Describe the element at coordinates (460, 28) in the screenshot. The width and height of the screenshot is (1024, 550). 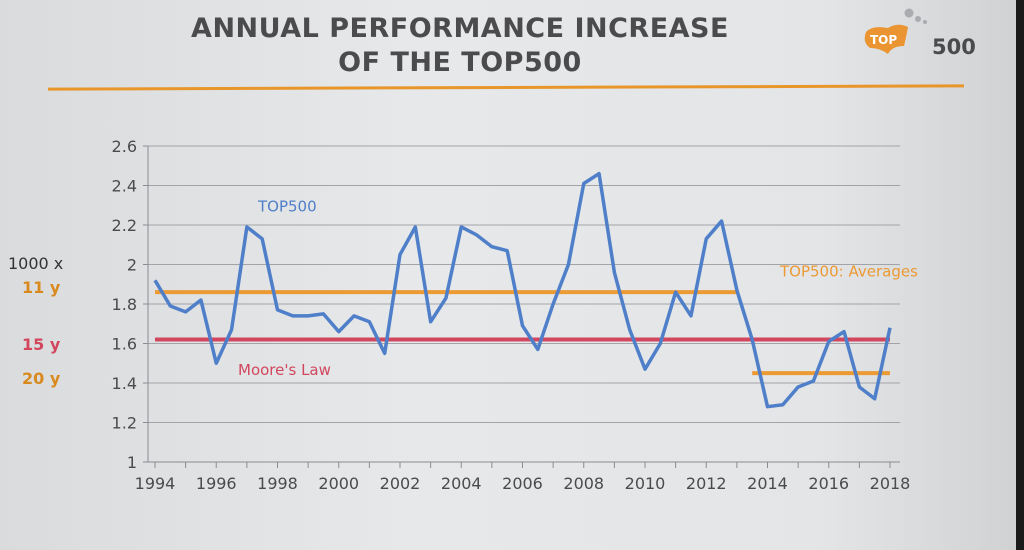
I see `title-line-1: ANNUAL PERFORMANCE INCREASE` at that location.